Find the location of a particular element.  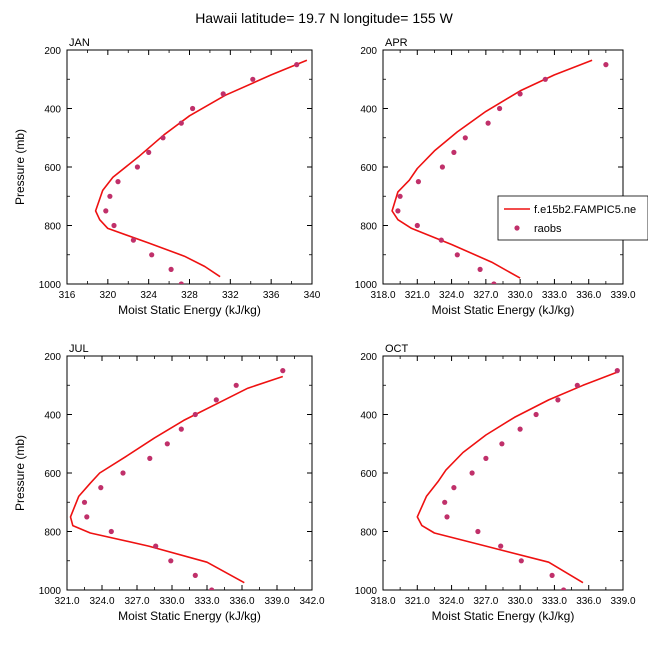

x-tick-label: 328 is located at coordinates (189, 295).